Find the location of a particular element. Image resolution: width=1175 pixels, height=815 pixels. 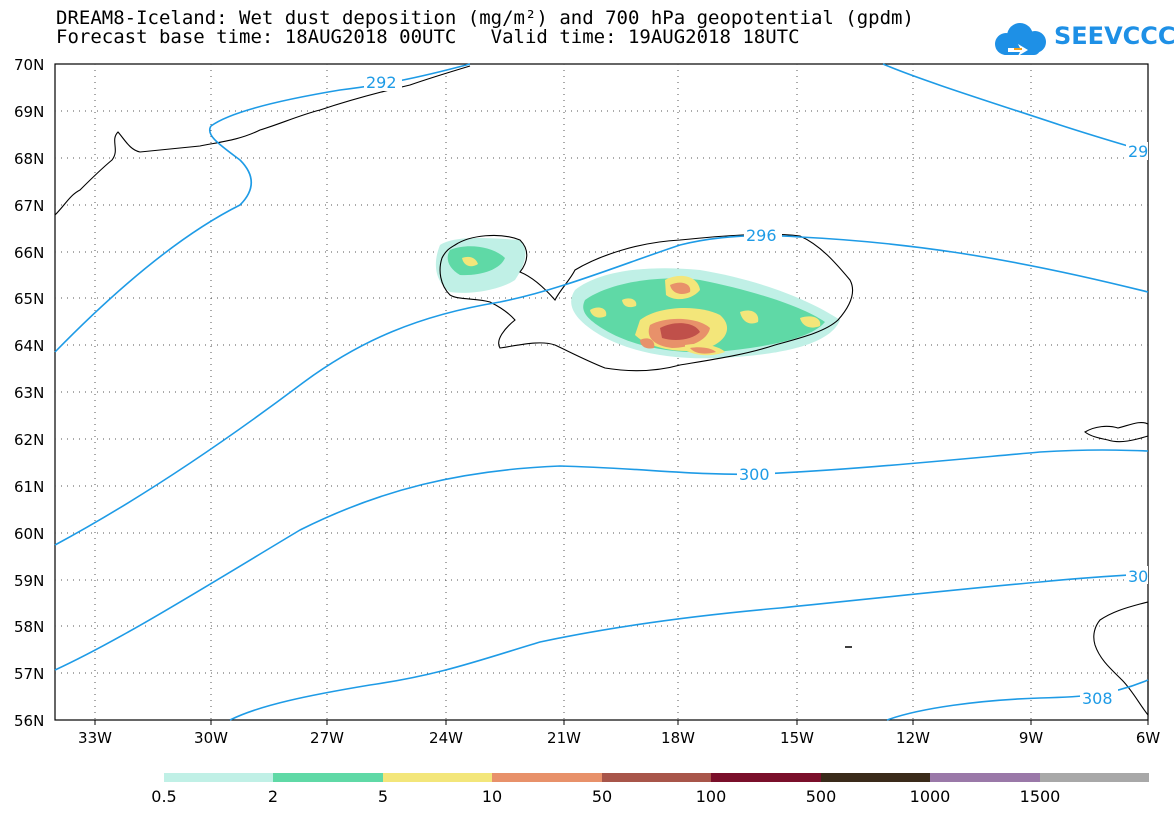

lat-label-57n: 57N is located at coordinates (29, 674).